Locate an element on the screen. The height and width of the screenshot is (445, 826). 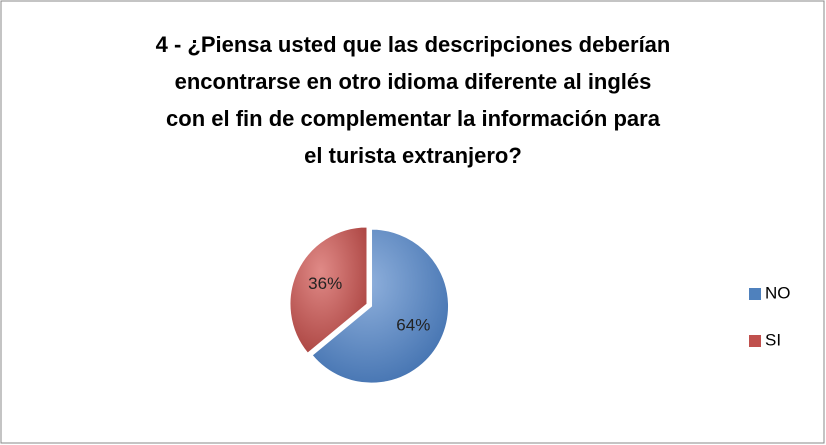
legend-label: SI is located at coordinates (773, 339).